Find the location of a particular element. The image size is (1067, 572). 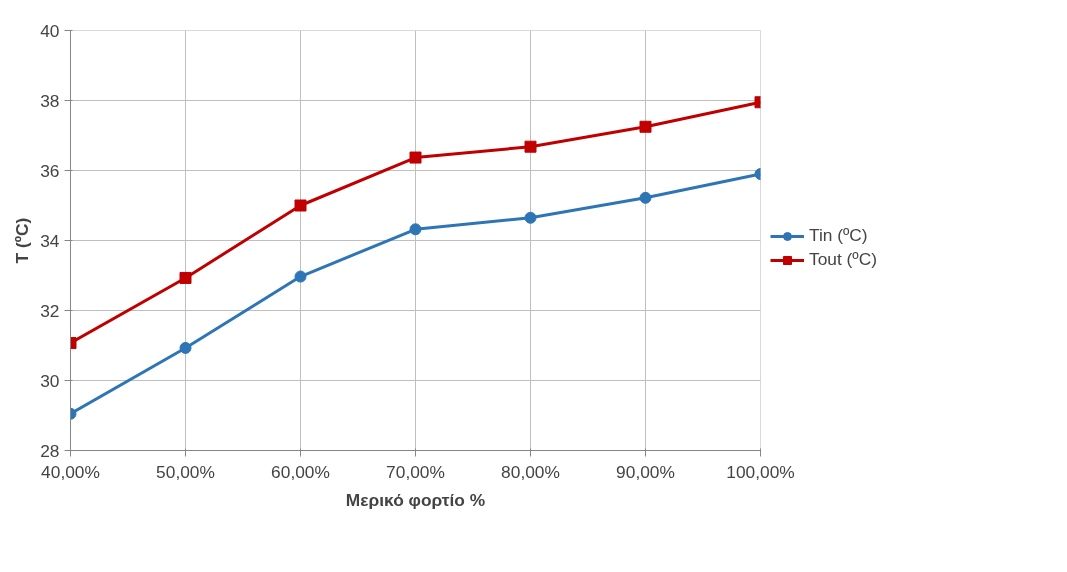

y-tick-label: 40 is located at coordinates (50, 30).